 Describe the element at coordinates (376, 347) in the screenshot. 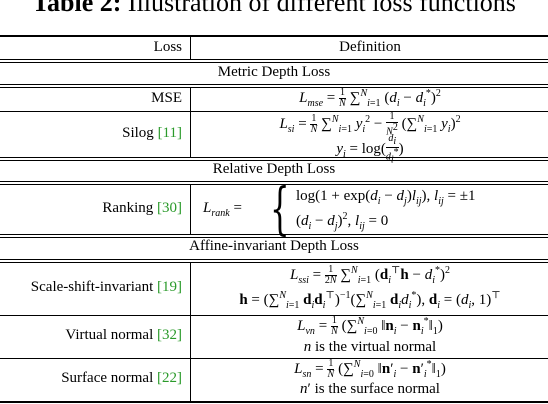

I see `row-vn-note-text: is the virtual normal` at that location.